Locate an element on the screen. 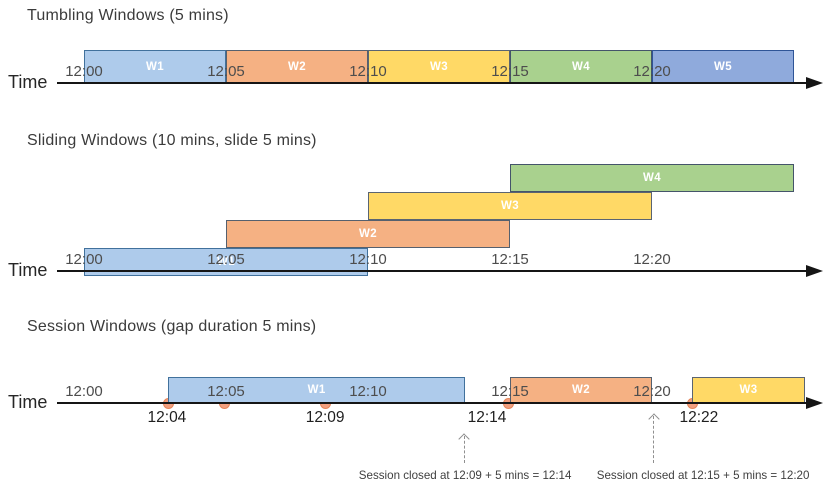 The width and height of the screenshot is (829, 498). section-title-session: Session Windows (gap duration 5 mins) is located at coordinates (172, 326).